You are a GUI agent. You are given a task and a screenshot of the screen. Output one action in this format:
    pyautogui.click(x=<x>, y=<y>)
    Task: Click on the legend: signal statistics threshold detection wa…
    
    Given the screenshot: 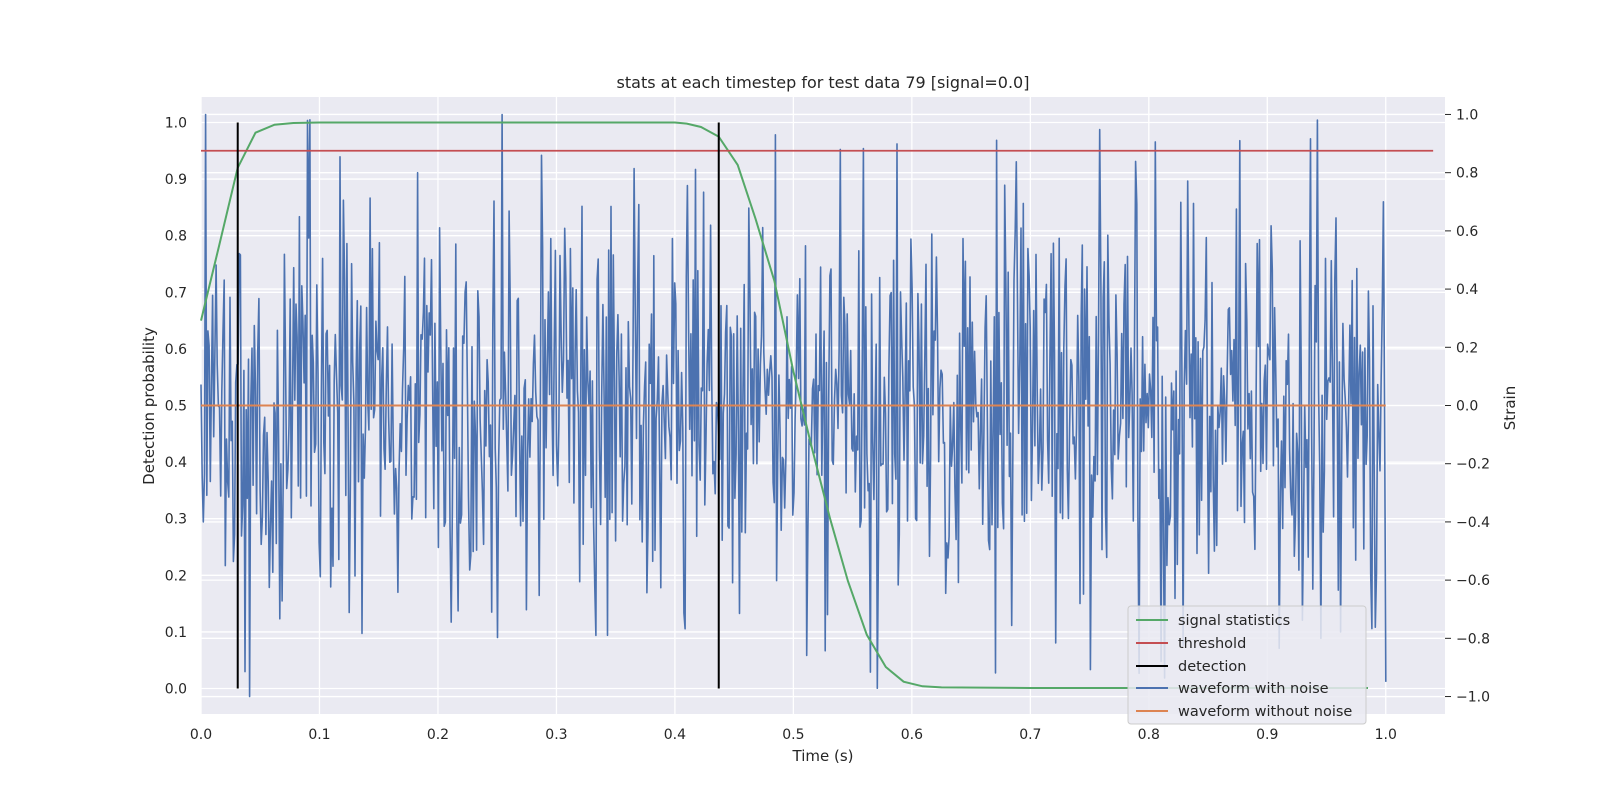 What is the action you would take?
    pyautogui.click(x=1247, y=665)
    